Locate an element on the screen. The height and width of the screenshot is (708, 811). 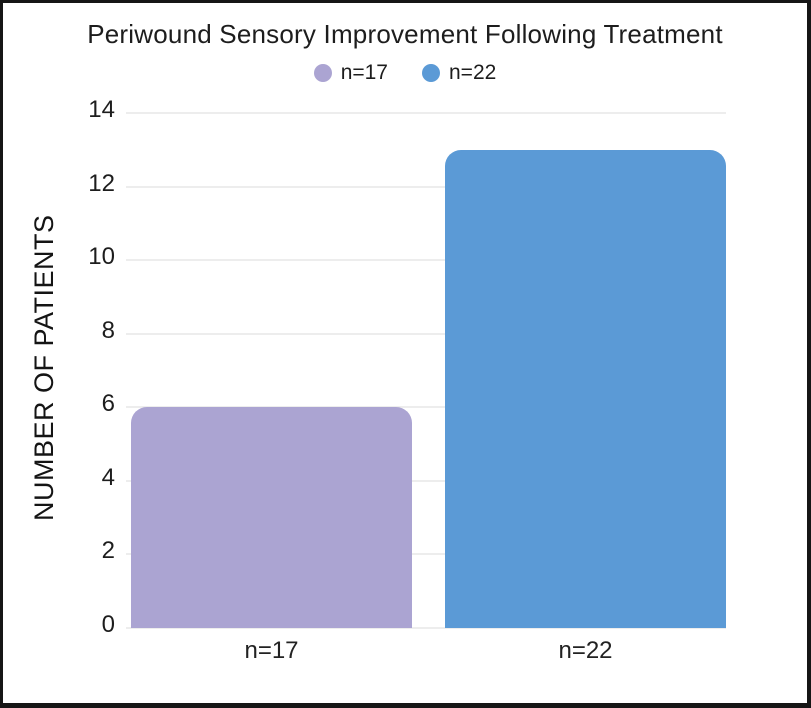
legend-label: n=22 is located at coordinates (473, 72).